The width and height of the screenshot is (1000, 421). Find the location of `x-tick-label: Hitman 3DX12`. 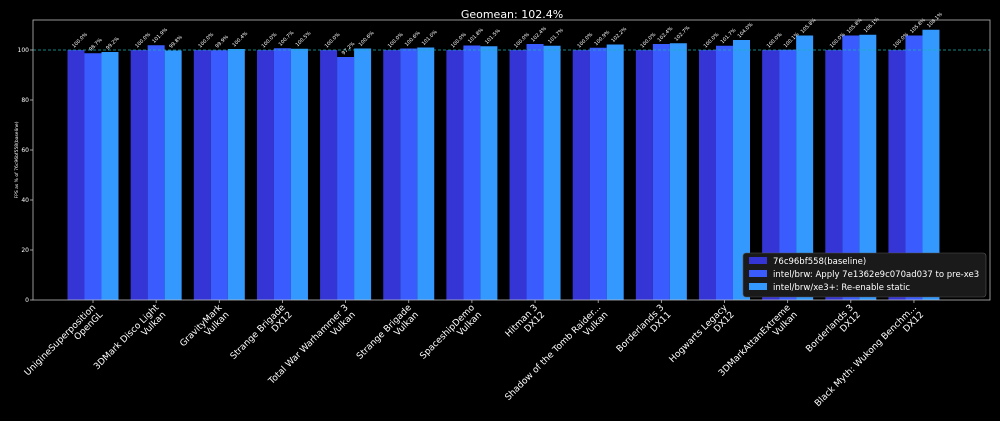

x-tick-label: Hitman 3DX12 is located at coordinates (525, 324).